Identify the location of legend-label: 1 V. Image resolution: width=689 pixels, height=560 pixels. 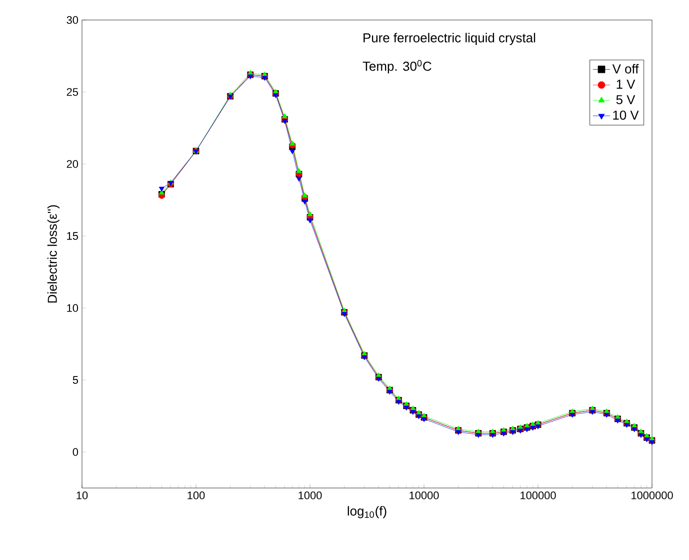
(626, 84).